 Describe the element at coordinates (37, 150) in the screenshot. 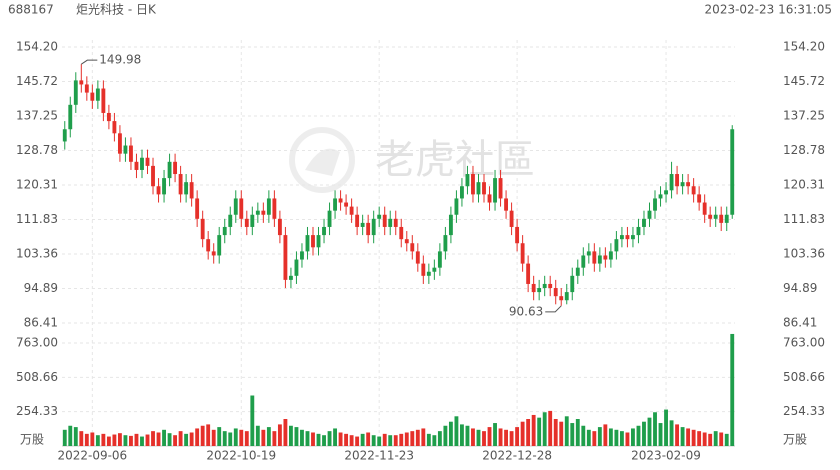

I see `y-tick-label: 128.78` at that location.